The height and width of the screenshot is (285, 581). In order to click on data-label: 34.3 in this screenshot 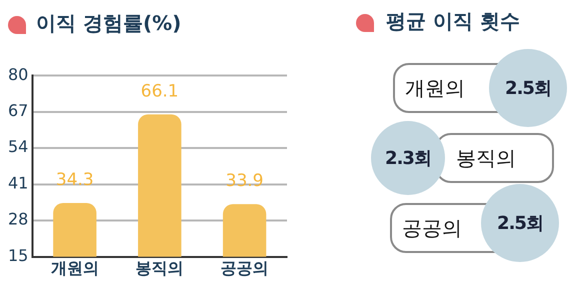, I will do `click(75, 180)`.